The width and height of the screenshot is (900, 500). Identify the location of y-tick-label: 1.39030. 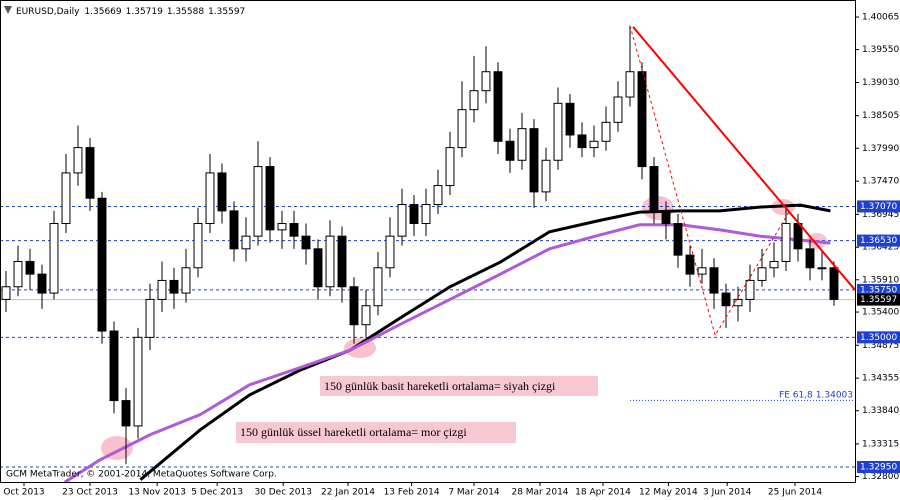
(880, 83).